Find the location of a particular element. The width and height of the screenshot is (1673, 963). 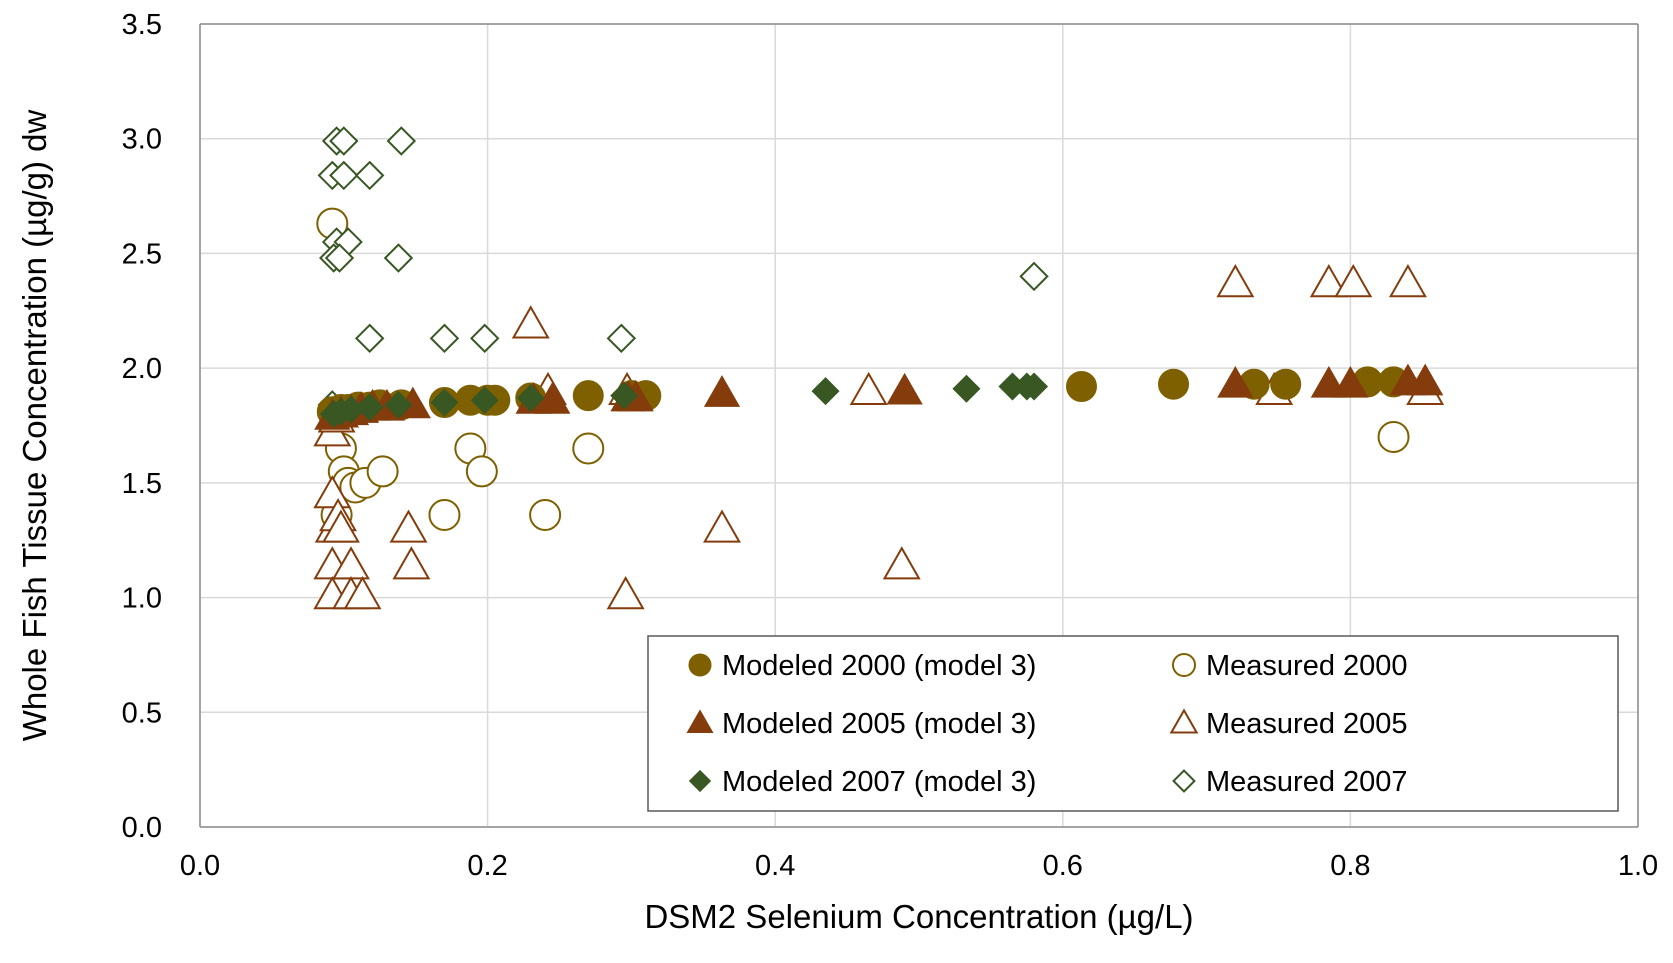

legend-label: Measured 2000 is located at coordinates (1307, 666).